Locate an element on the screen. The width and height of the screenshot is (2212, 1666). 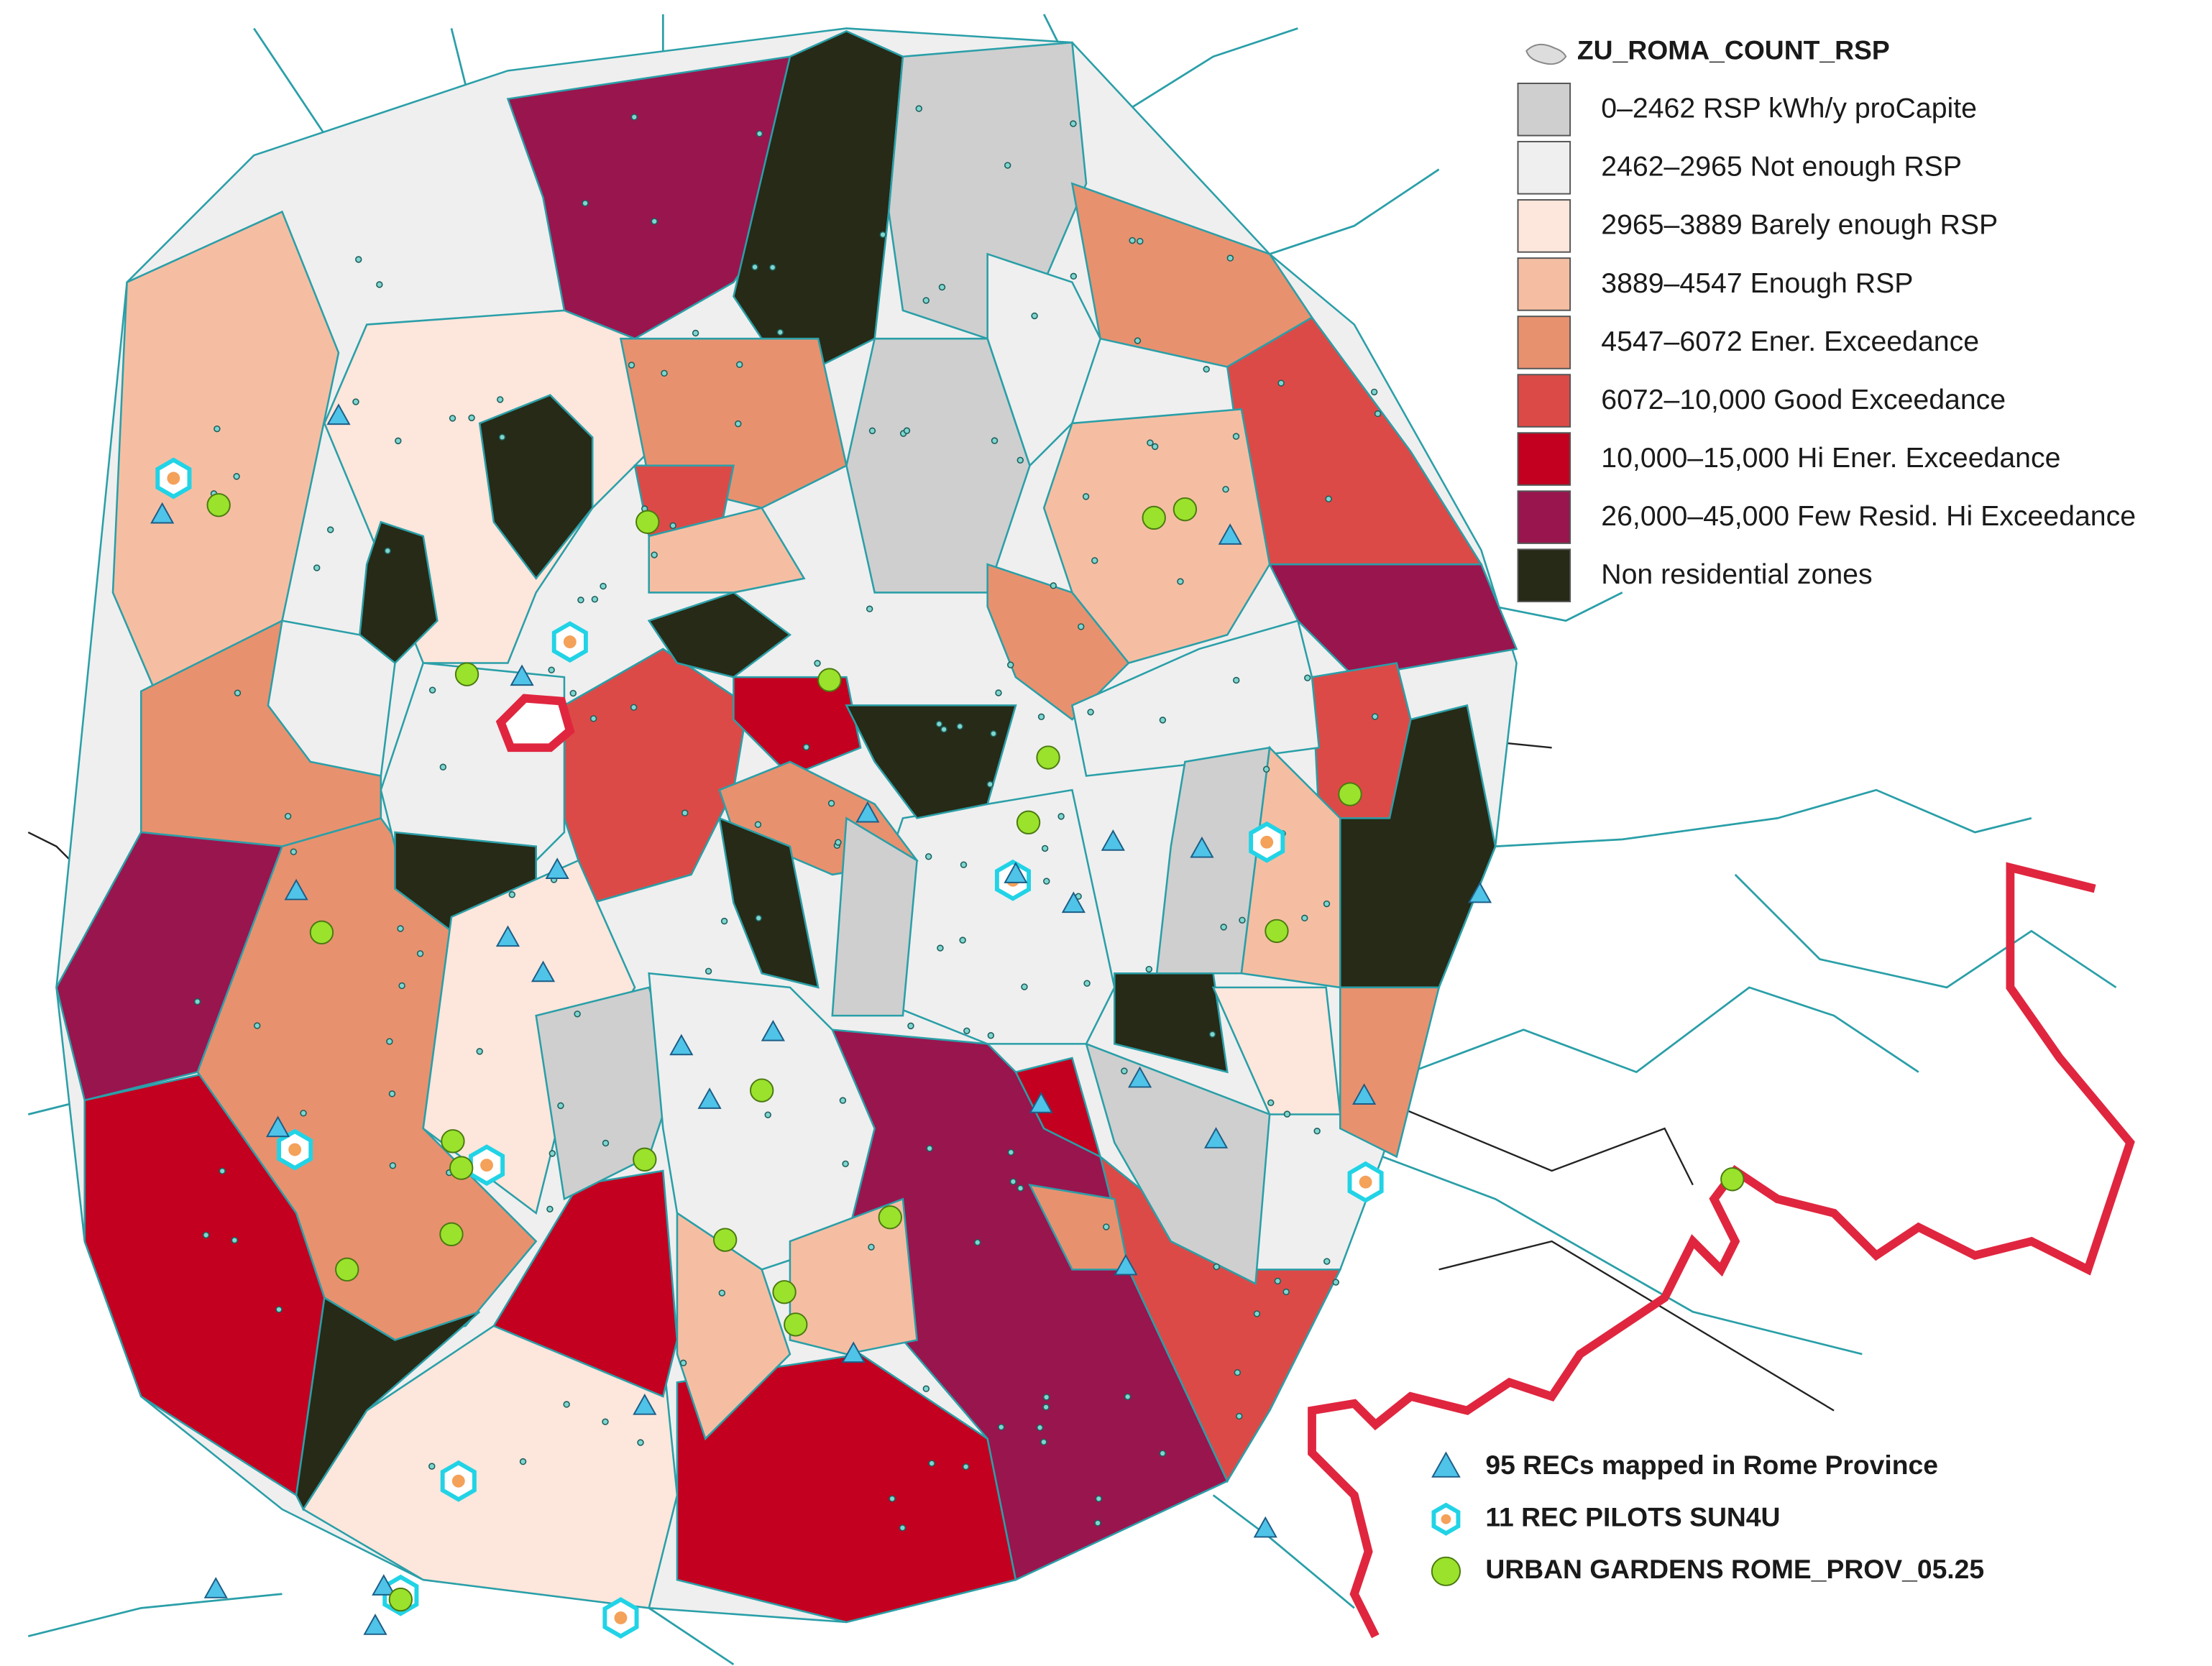
legend-label: 6072–10,000 Good Exceedance is located at coordinates (1803, 399).